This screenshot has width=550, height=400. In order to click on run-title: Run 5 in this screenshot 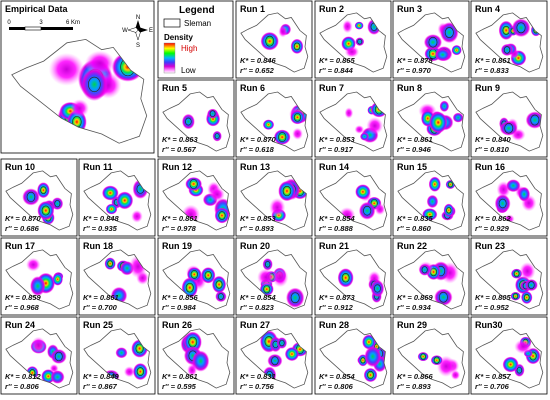, I will do `click(174, 88)`.